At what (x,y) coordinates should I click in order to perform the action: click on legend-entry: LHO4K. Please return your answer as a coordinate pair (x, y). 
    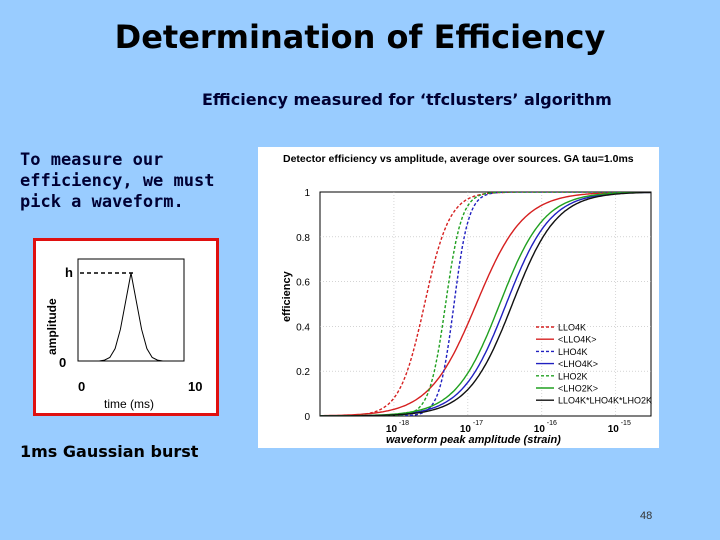
    Looking at the image, I should click on (573, 352).